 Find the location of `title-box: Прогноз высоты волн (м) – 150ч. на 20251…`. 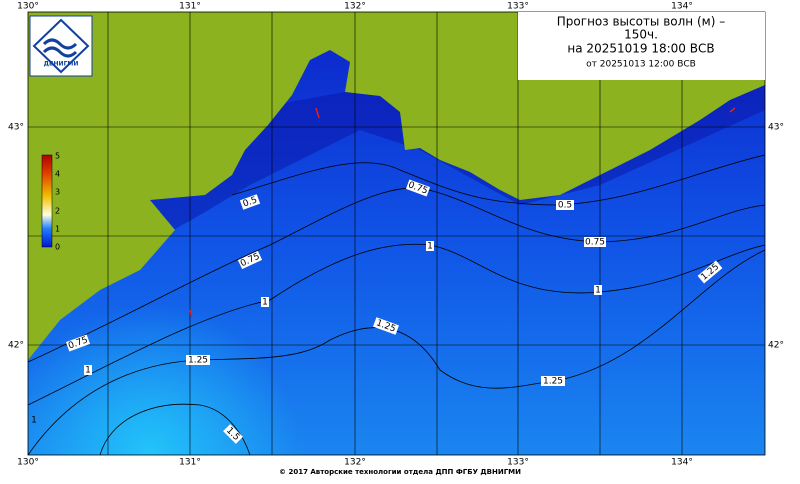

title-box: Прогноз высоты волн (м) – 150ч. на 20251… is located at coordinates (641, 46).